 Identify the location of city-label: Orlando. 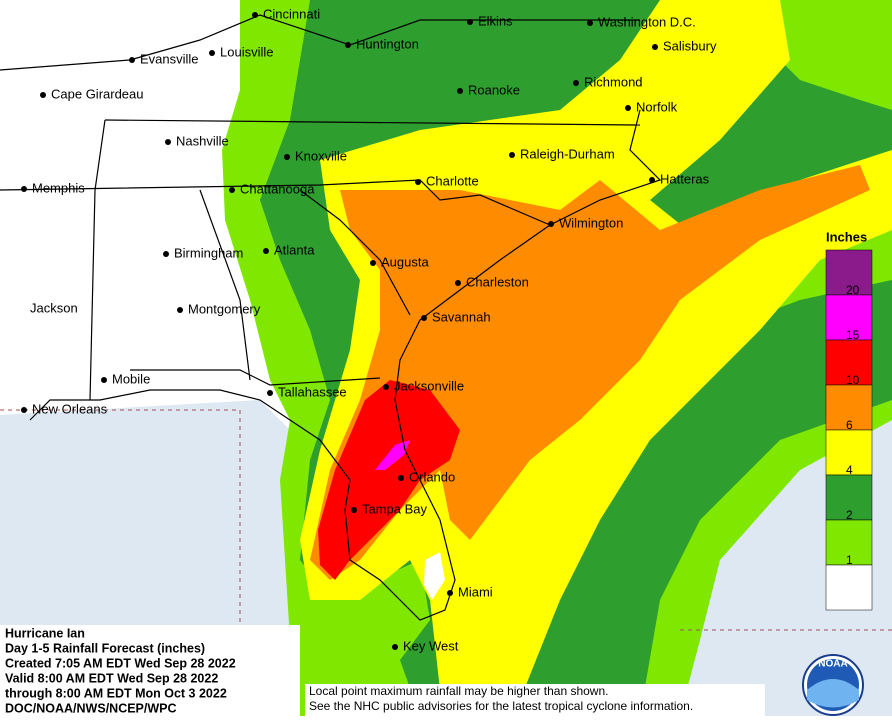
(432, 476).